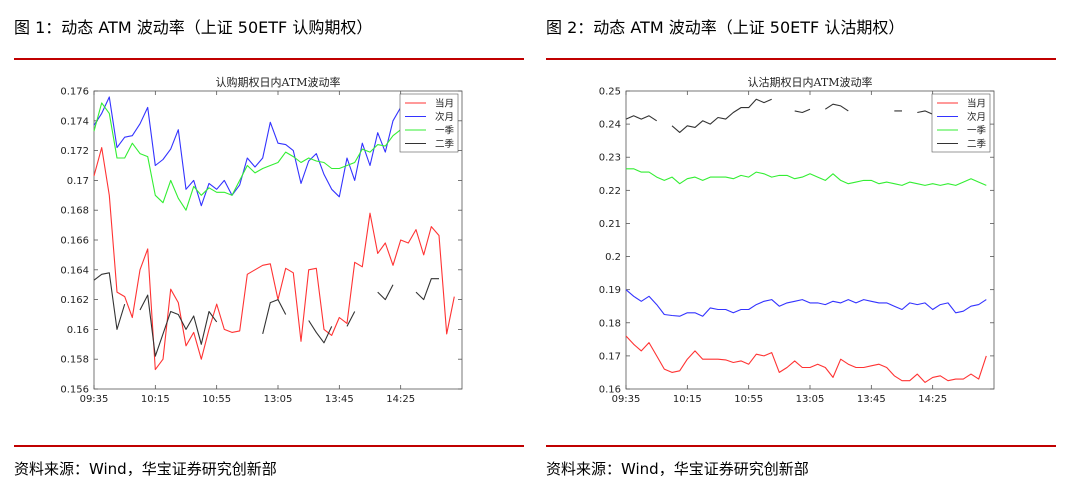  Describe the element at coordinates (74, 390) in the screenshot. I see `y-tick-label: 0.156` at that location.